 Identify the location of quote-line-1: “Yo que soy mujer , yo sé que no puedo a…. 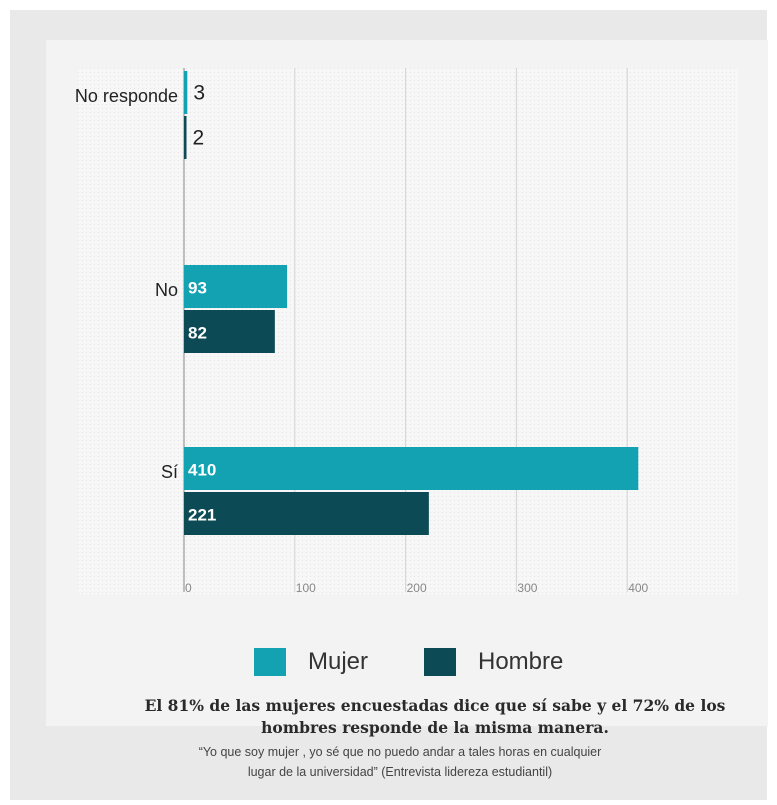
(400, 752).